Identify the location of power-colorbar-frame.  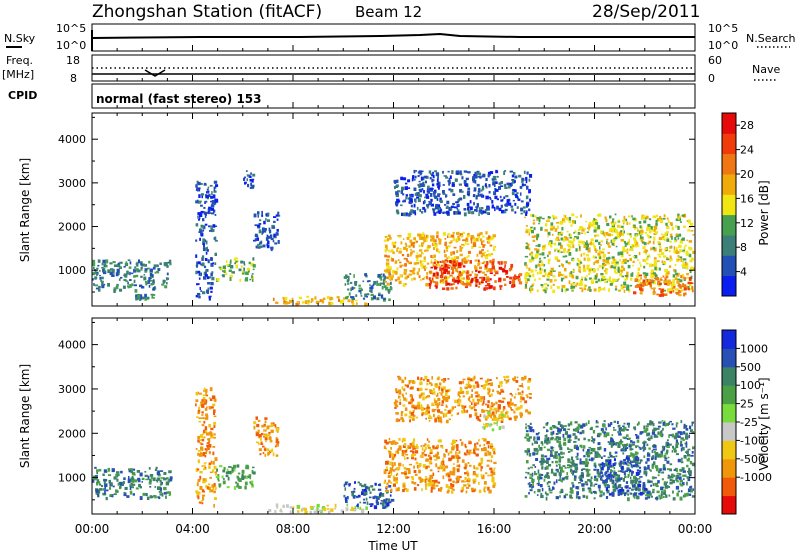
(729, 204).